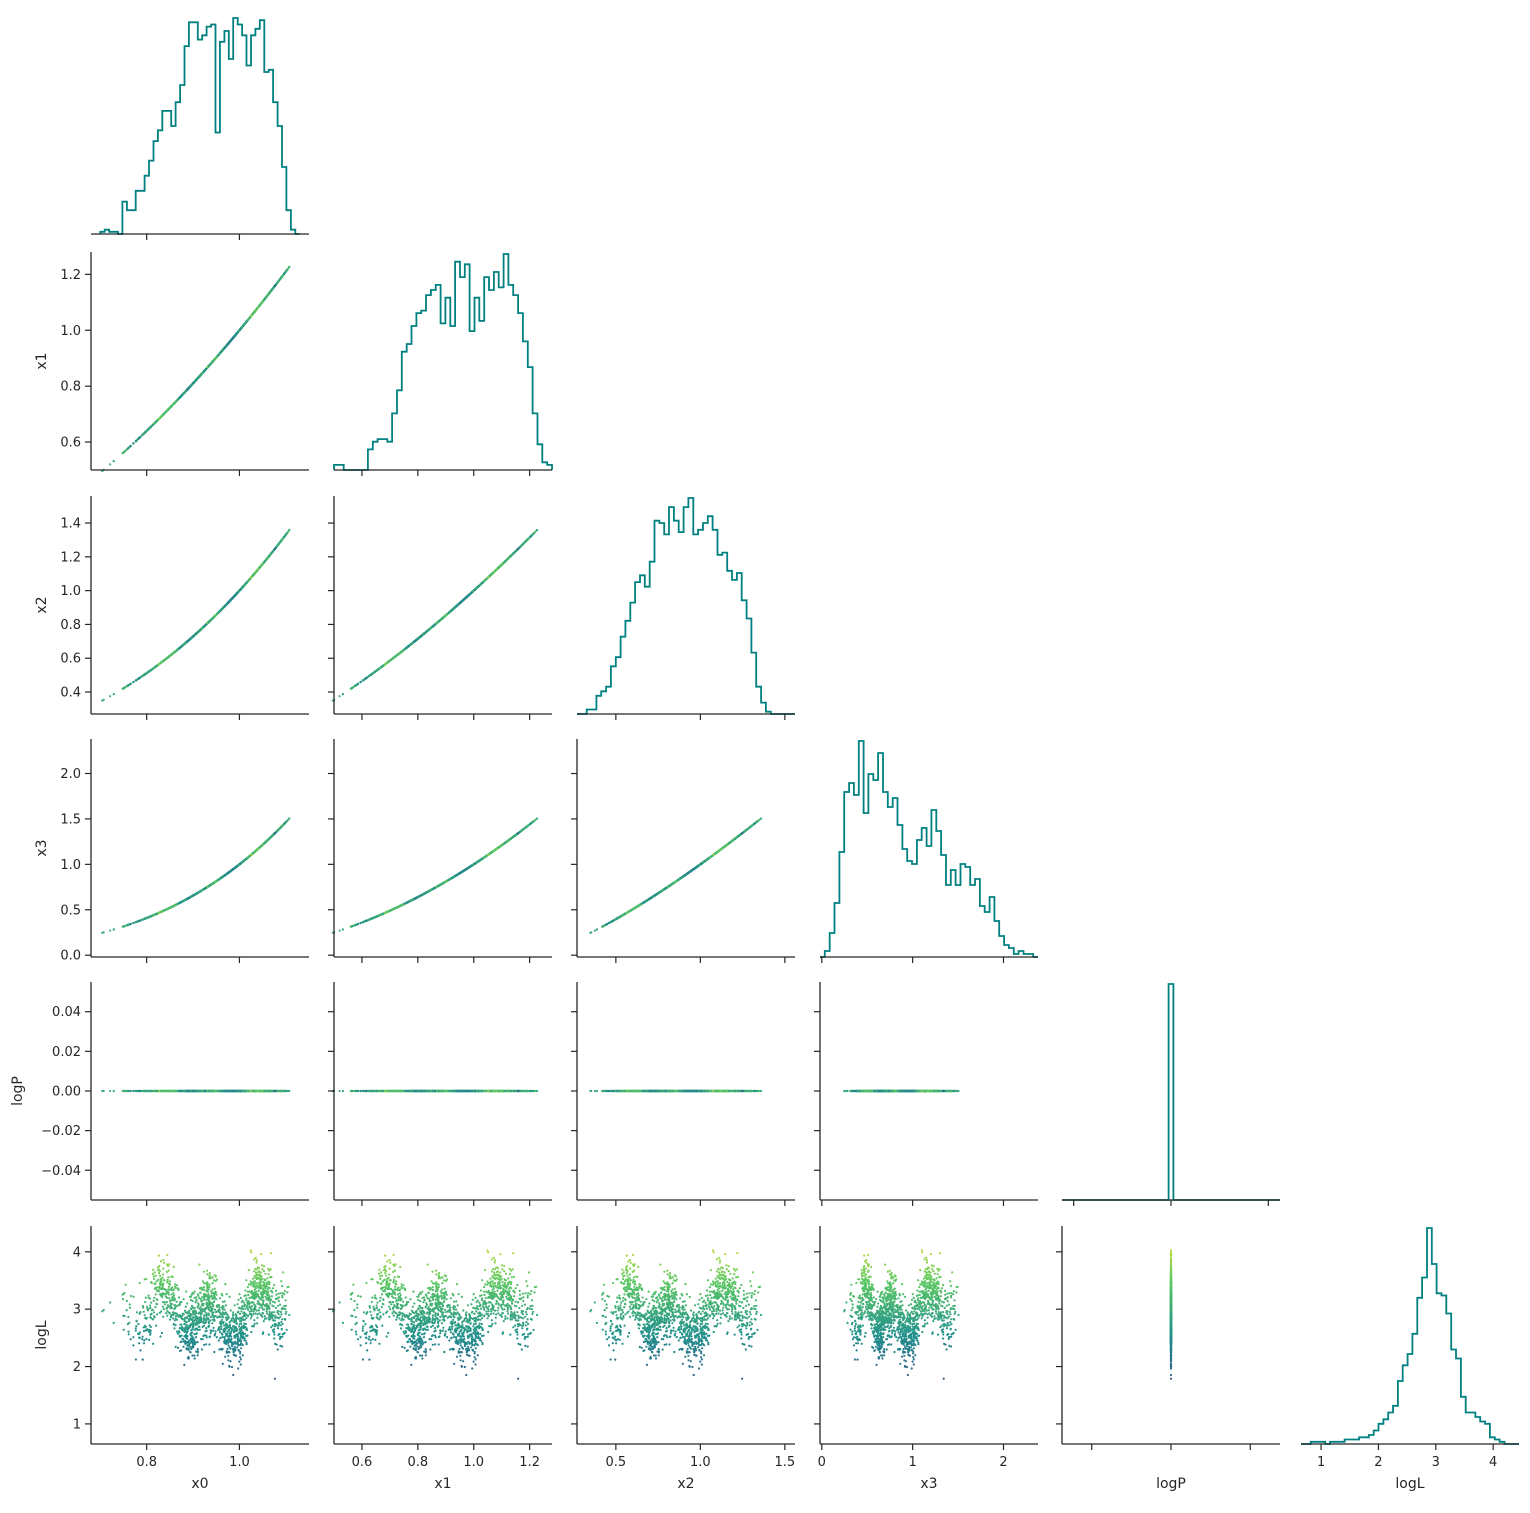 Image resolution: width=1530 pixels, height=1513 pixels. I want to click on y-tick-label: 0.8, so click(70, 625).